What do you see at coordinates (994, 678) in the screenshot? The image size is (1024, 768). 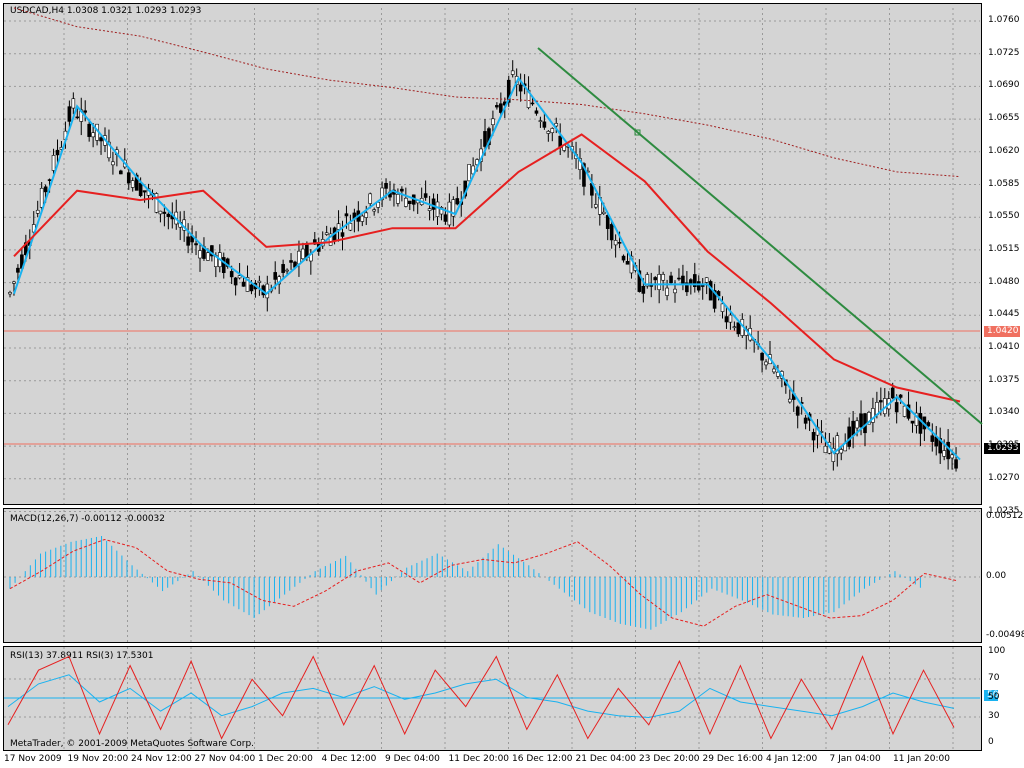 I see `rsi-tick-label: 70` at bounding box center [994, 678].